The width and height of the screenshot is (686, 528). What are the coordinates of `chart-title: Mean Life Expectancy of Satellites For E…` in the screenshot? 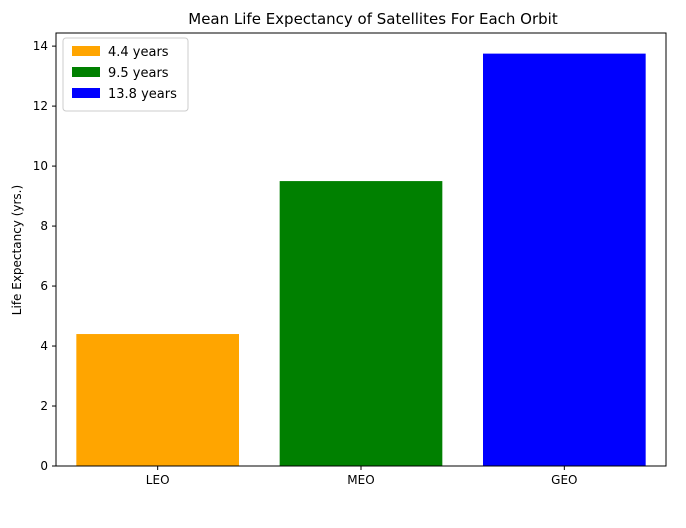 It's located at (373, 19).